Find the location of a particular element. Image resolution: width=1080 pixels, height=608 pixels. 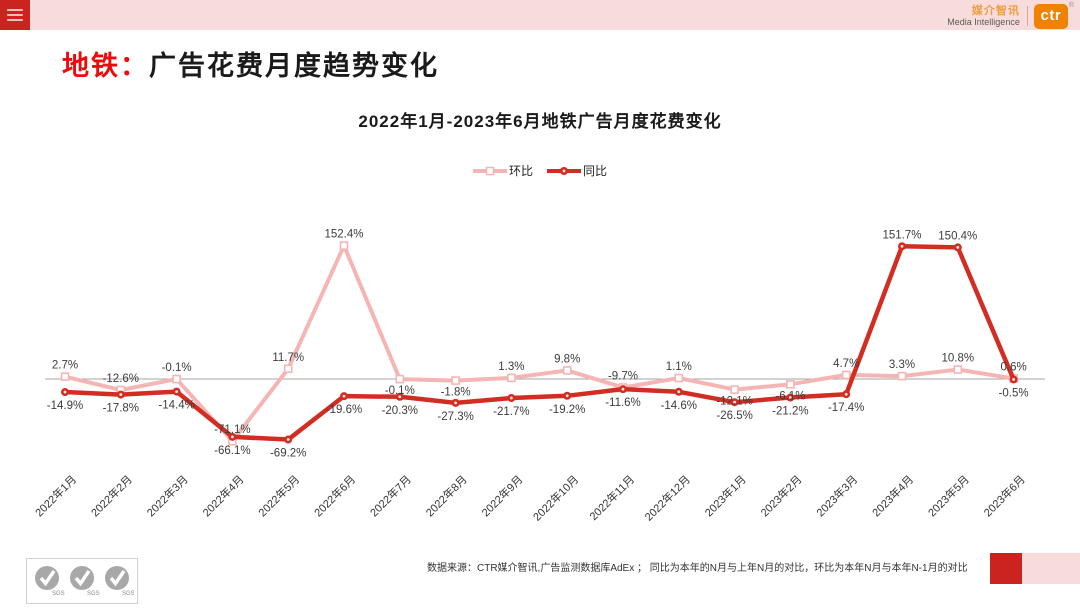

x-axis-label: 2022年9月 is located at coordinates (501, 495).